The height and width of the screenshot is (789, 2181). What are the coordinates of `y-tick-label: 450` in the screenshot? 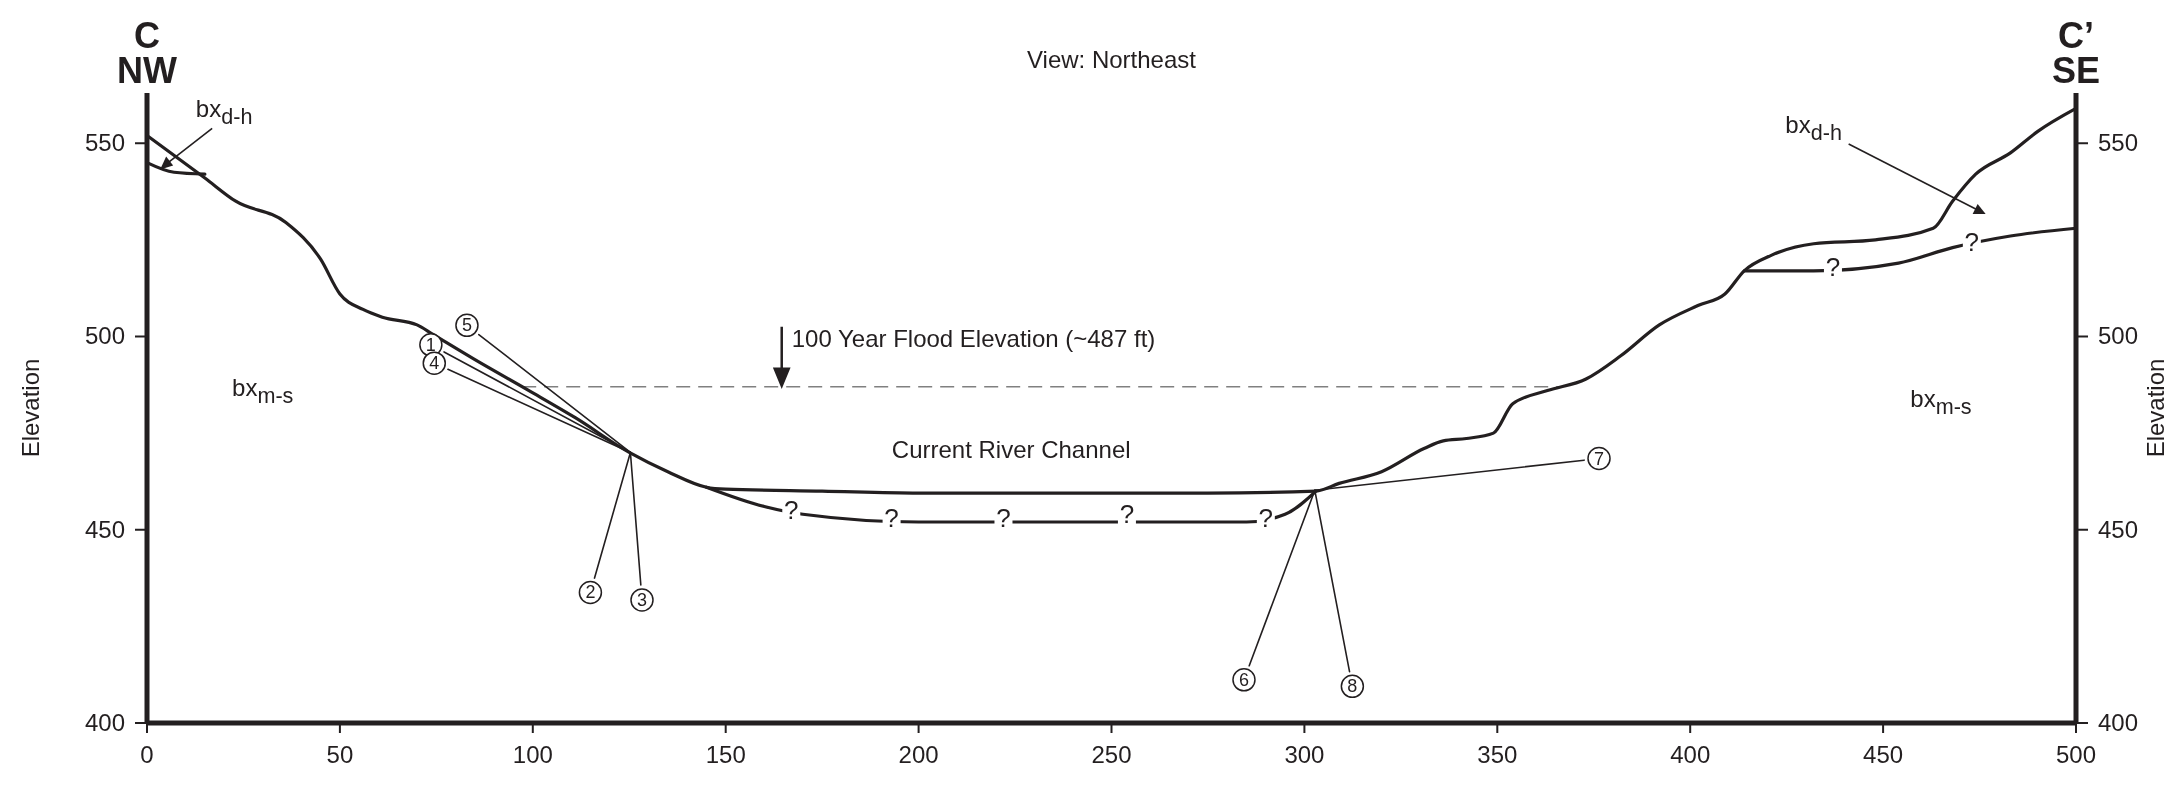 It's located at (104, 529).